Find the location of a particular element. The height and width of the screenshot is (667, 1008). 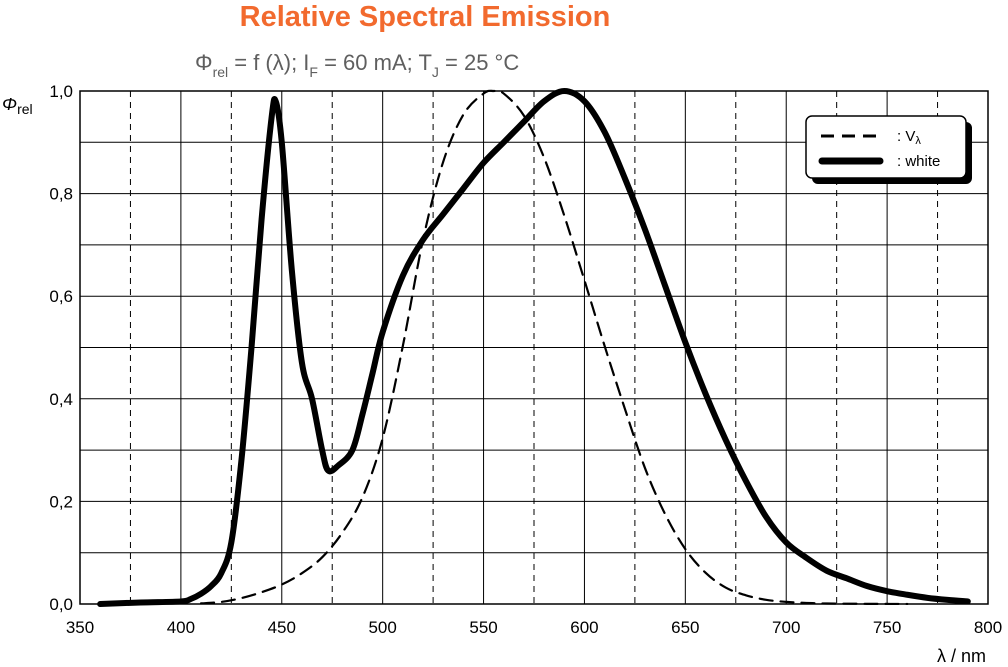

x-axis-label: λ / nm is located at coordinates (961, 656).